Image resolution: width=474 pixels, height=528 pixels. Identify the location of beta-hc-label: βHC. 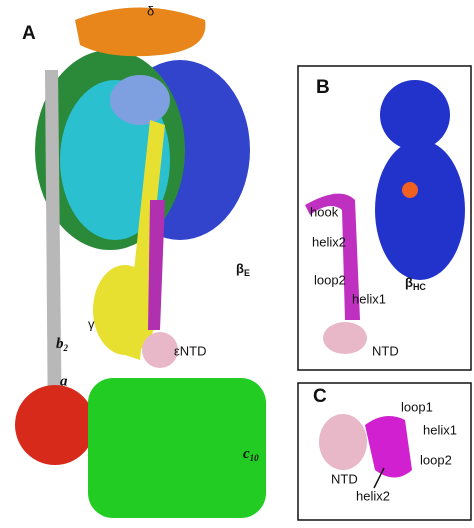
(415, 283).